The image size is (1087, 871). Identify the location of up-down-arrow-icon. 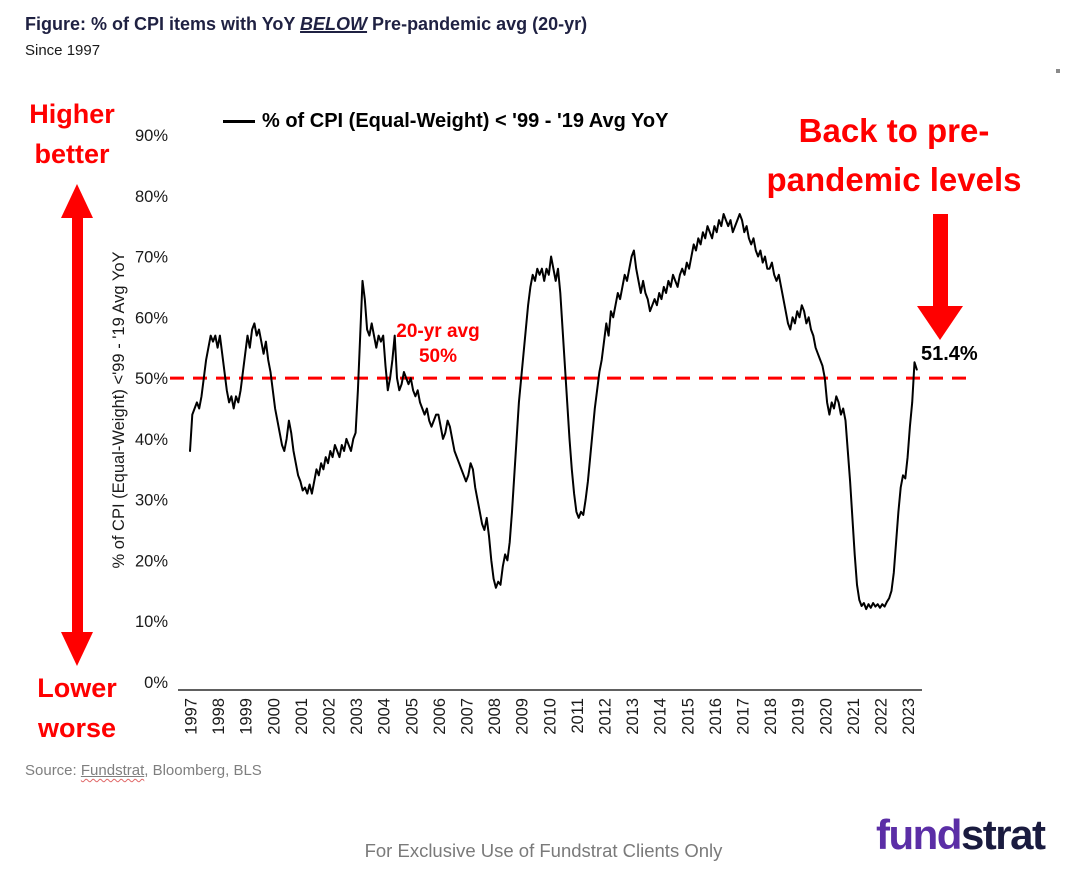
(77, 425).